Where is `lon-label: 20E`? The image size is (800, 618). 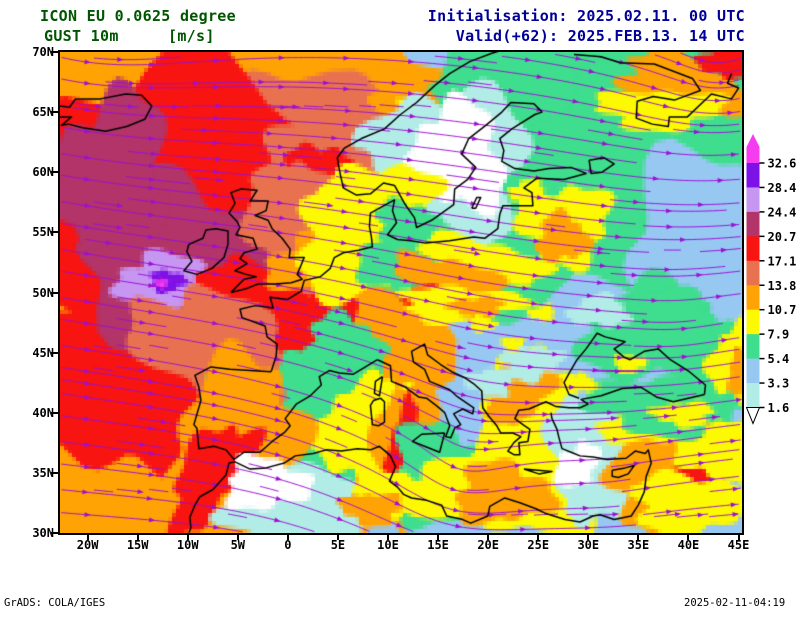 lon-label: 20E is located at coordinates (488, 545).